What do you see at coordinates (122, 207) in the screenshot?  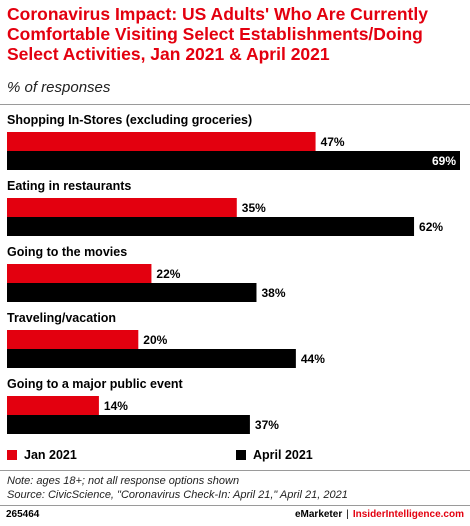 I see `bar-jan-eating-in-restaurants` at bounding box center [122, 207].